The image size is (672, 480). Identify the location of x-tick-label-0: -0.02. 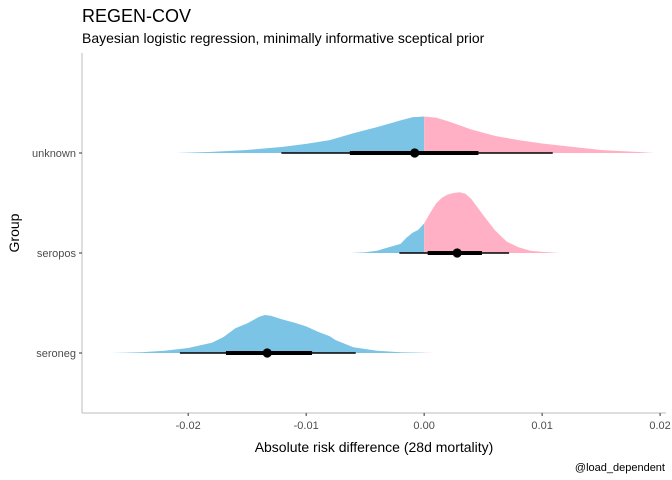
(188, 426).